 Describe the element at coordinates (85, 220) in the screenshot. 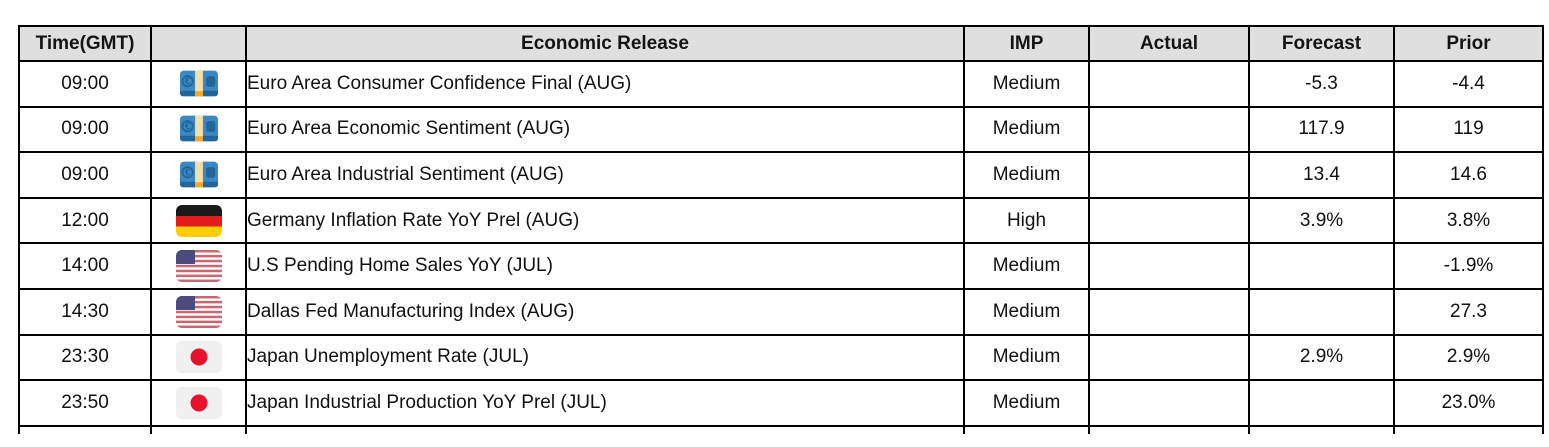

I see `time-cell: 12:00` at that location.